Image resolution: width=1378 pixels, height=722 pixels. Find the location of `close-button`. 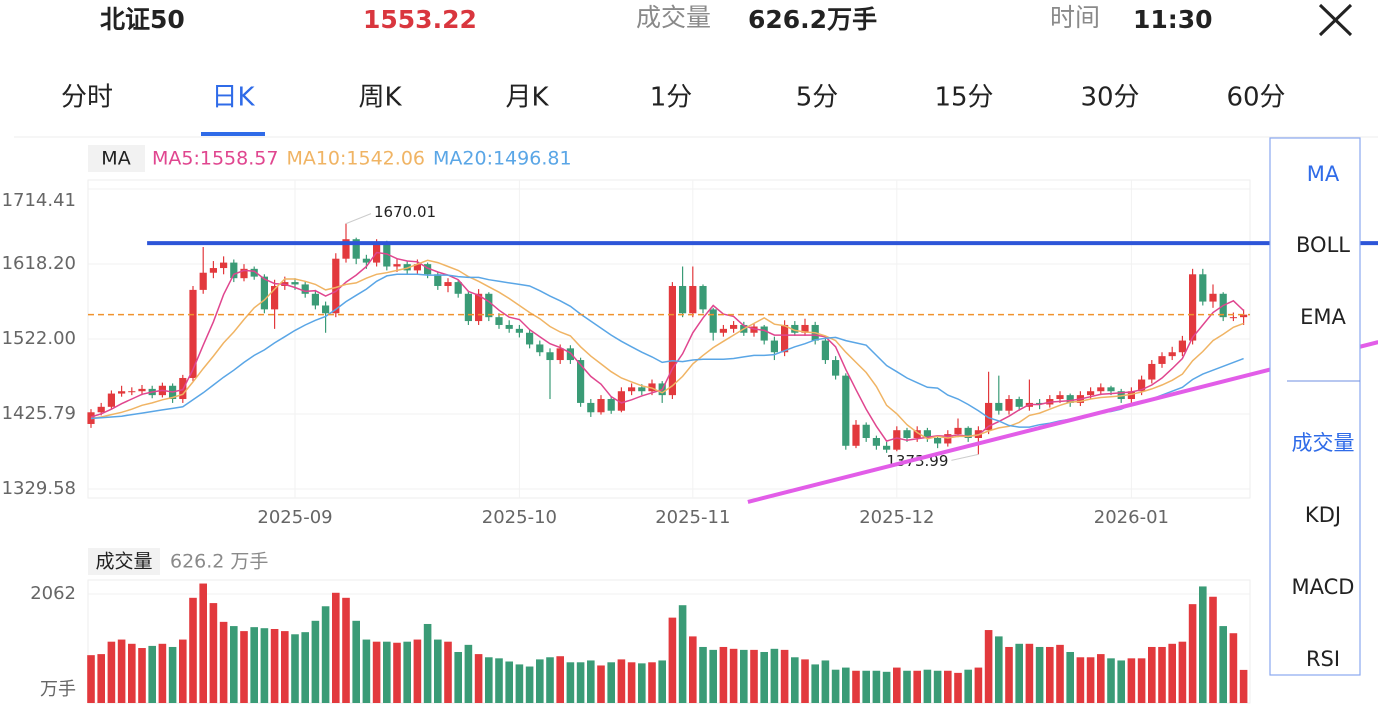

close-button is located at coordinates (1335, 20).